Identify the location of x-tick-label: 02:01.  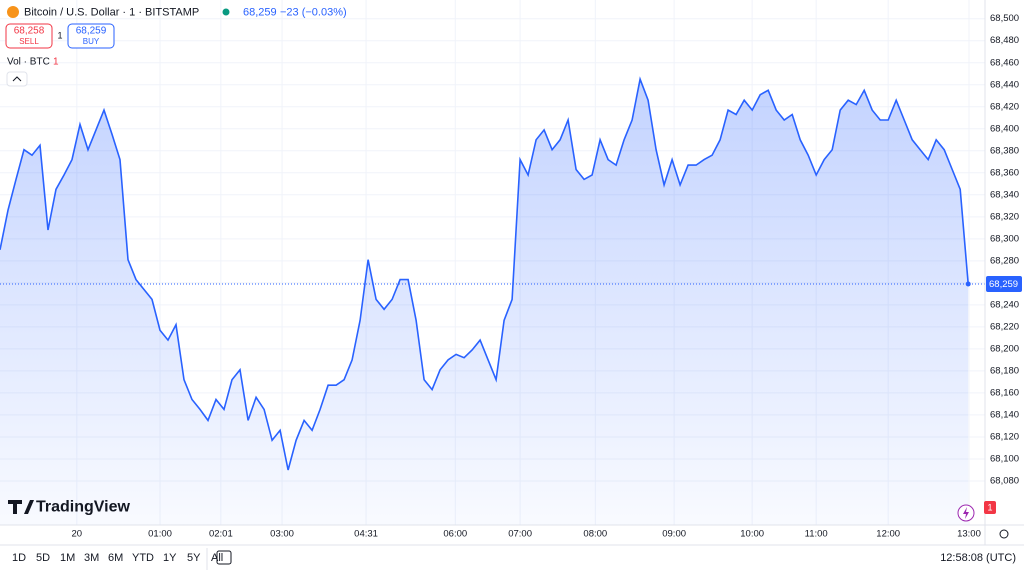
(221, 534).